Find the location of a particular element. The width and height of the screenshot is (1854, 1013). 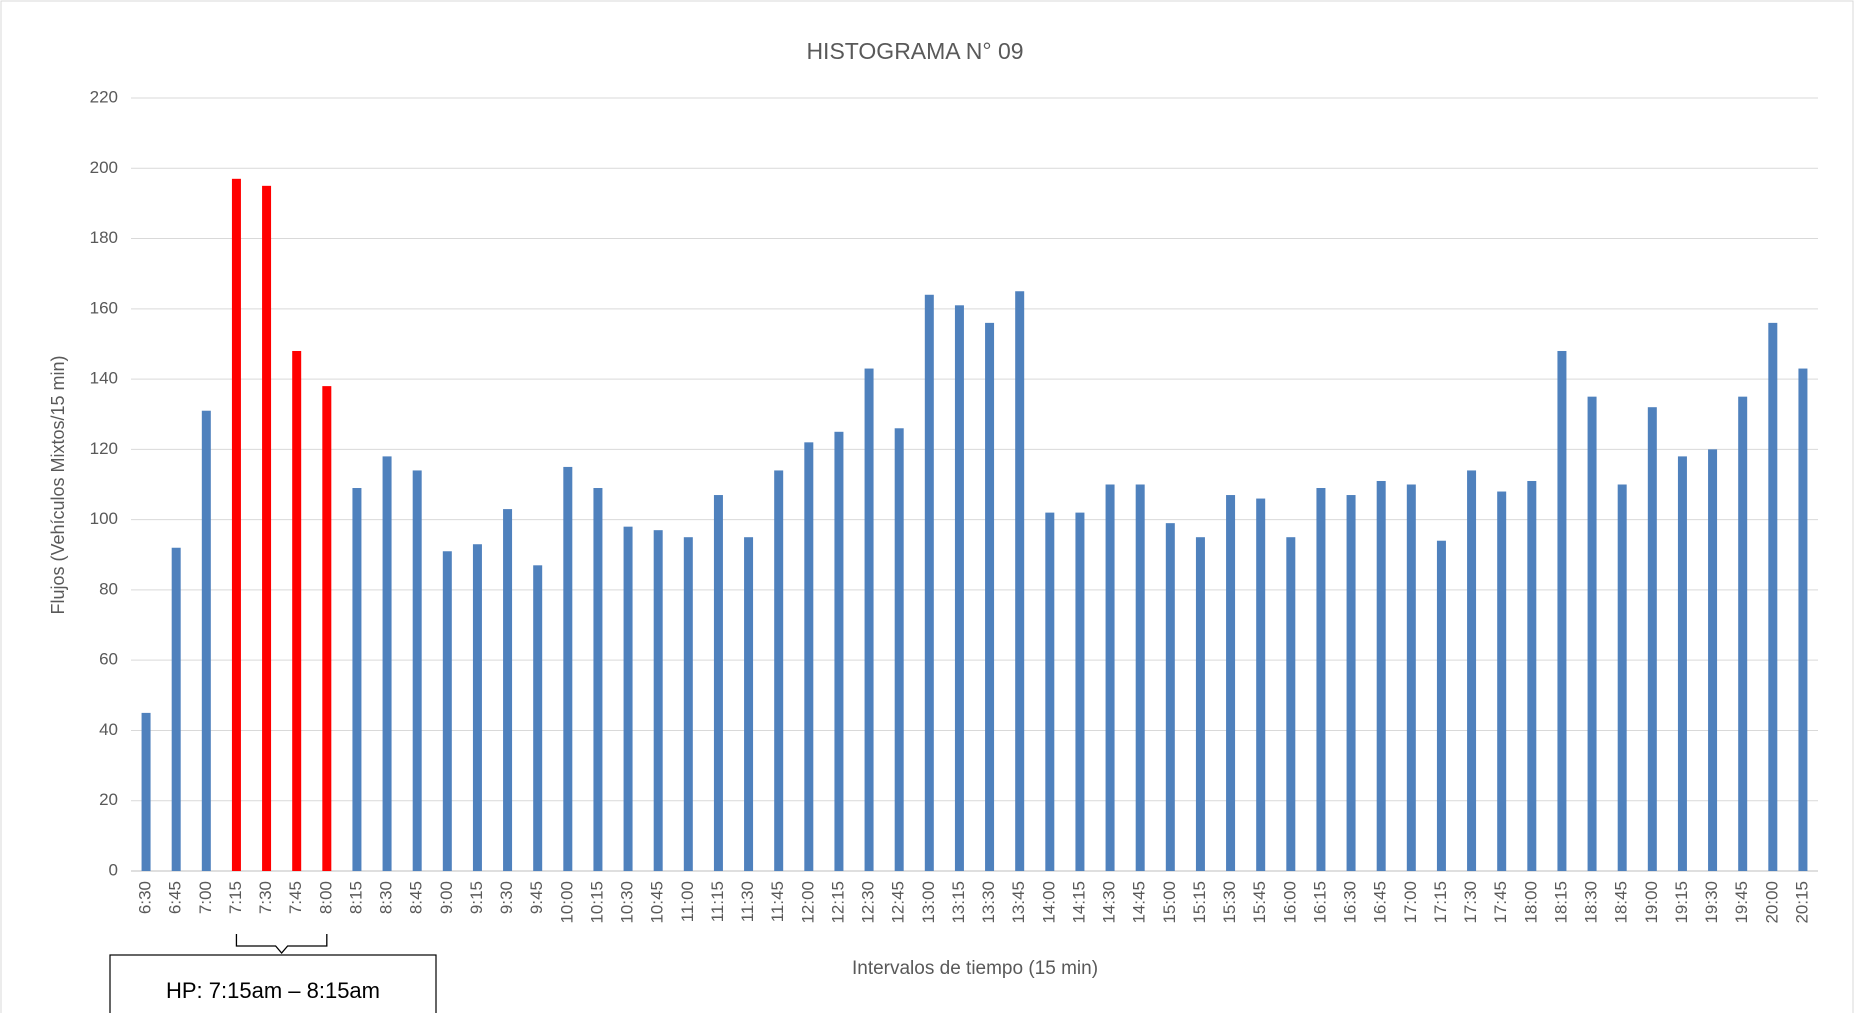

x-tick-label: 12:30 is located at coordinates (868, 902).